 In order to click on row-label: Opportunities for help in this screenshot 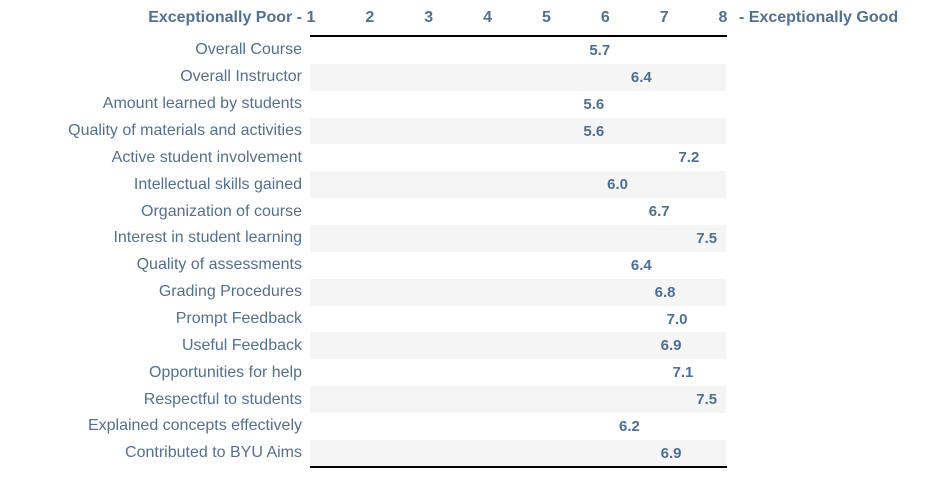, I will do `click(225, 372)`.